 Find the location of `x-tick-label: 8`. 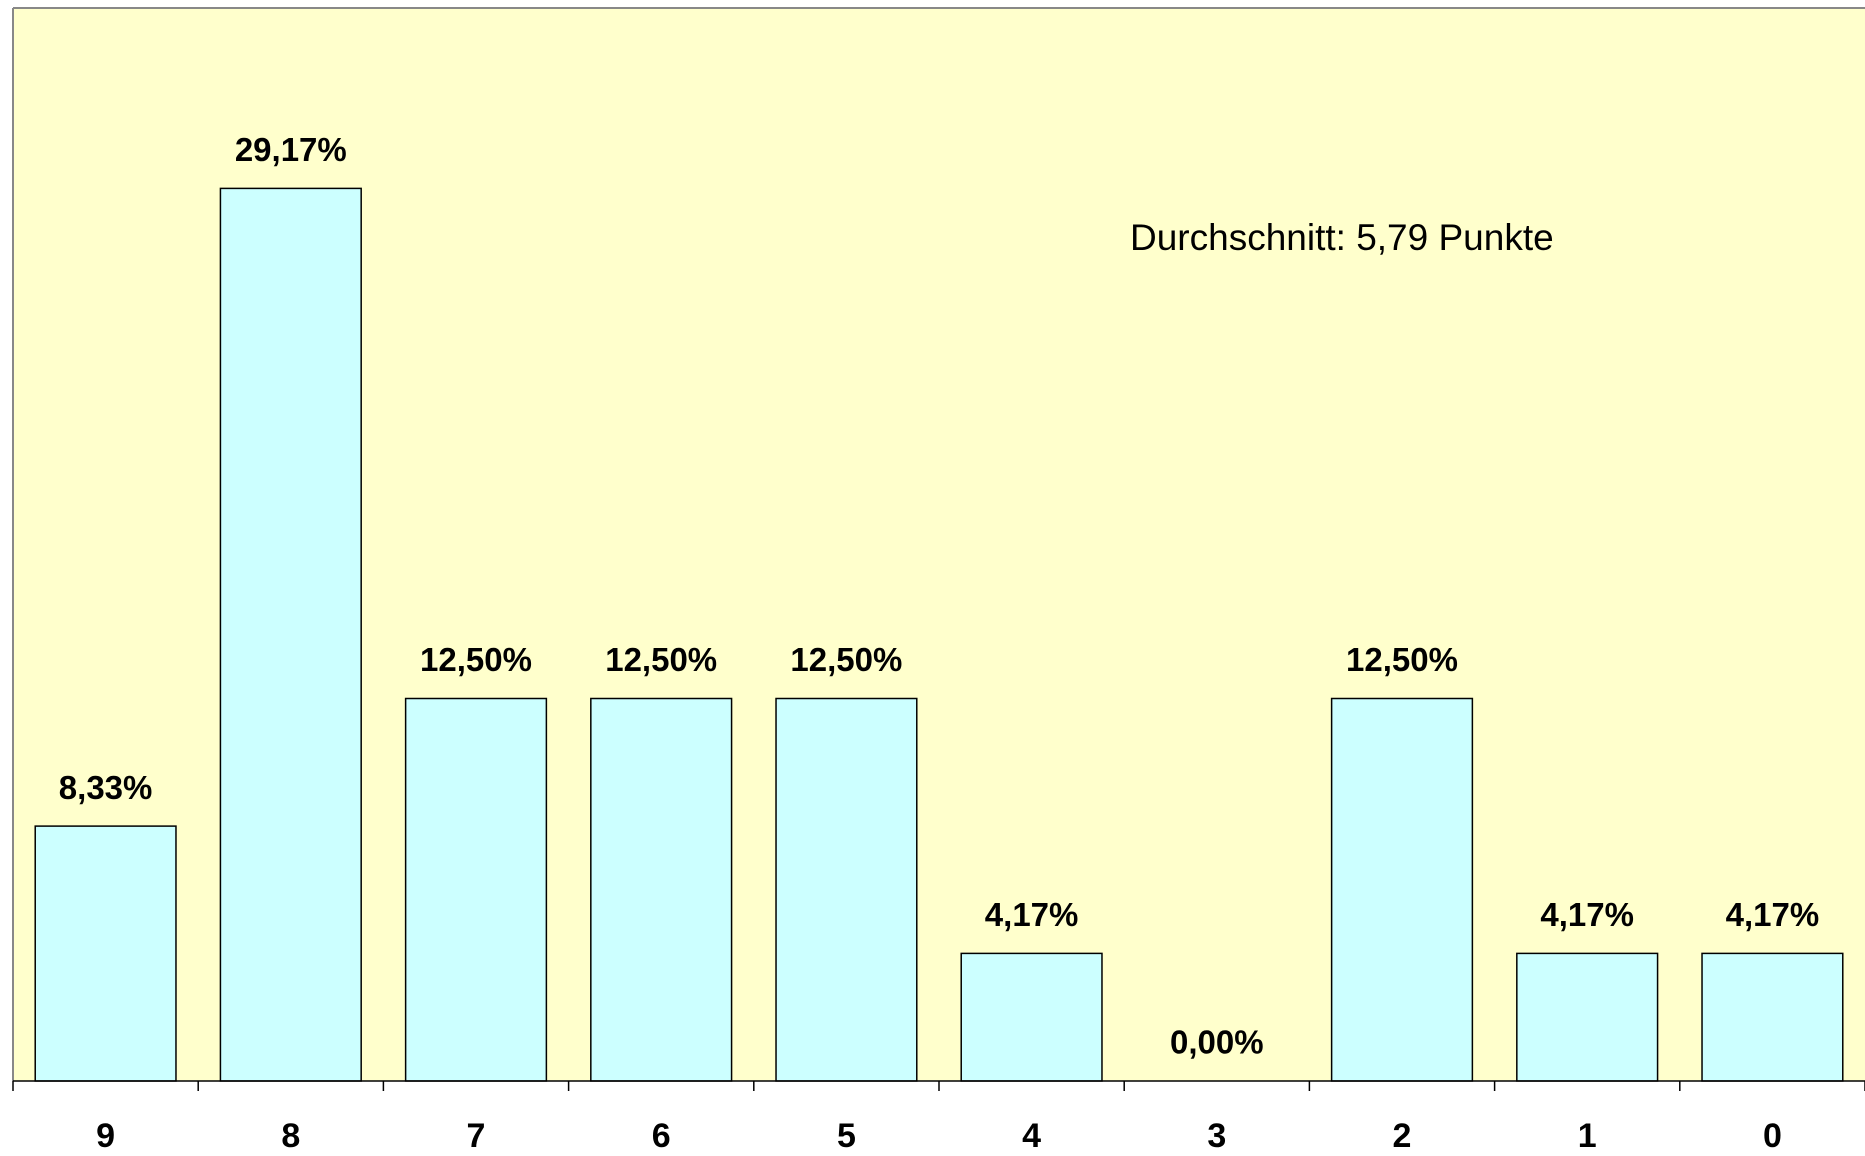

x-tick-label: 8 is located at coordinates (290, 1136).